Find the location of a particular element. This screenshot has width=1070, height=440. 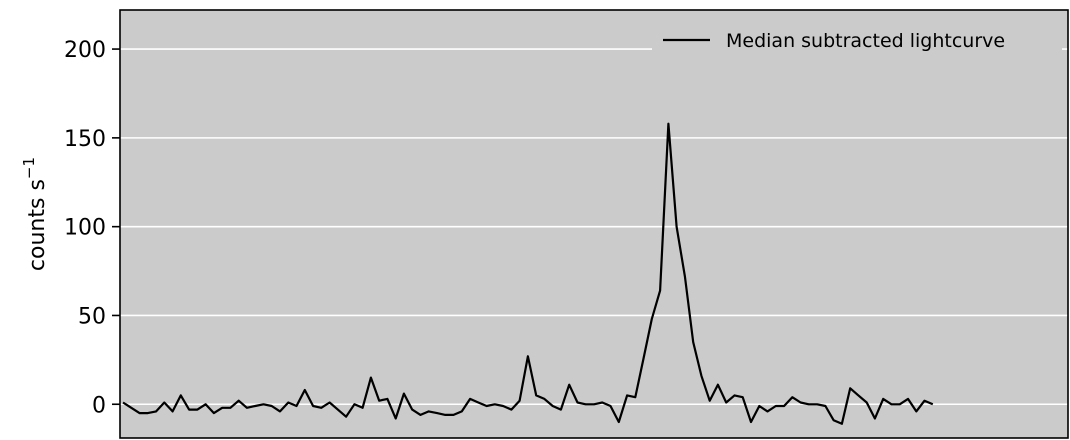

y-tick-label-200: 200 is located at coordinates (85, 50).